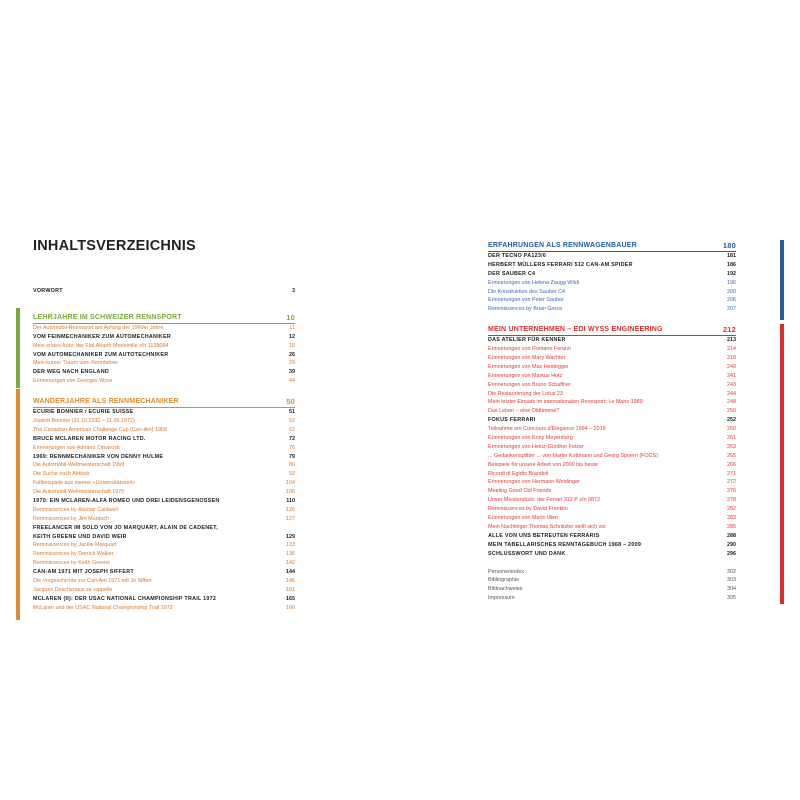 The width and height of the screenshot is (800, 800). Describe the element at coordinates (612, 536) in the screenshot. I see `toc-chapter: ALLE VON UNS BETREUTEN FERRARIS 288` at that location.